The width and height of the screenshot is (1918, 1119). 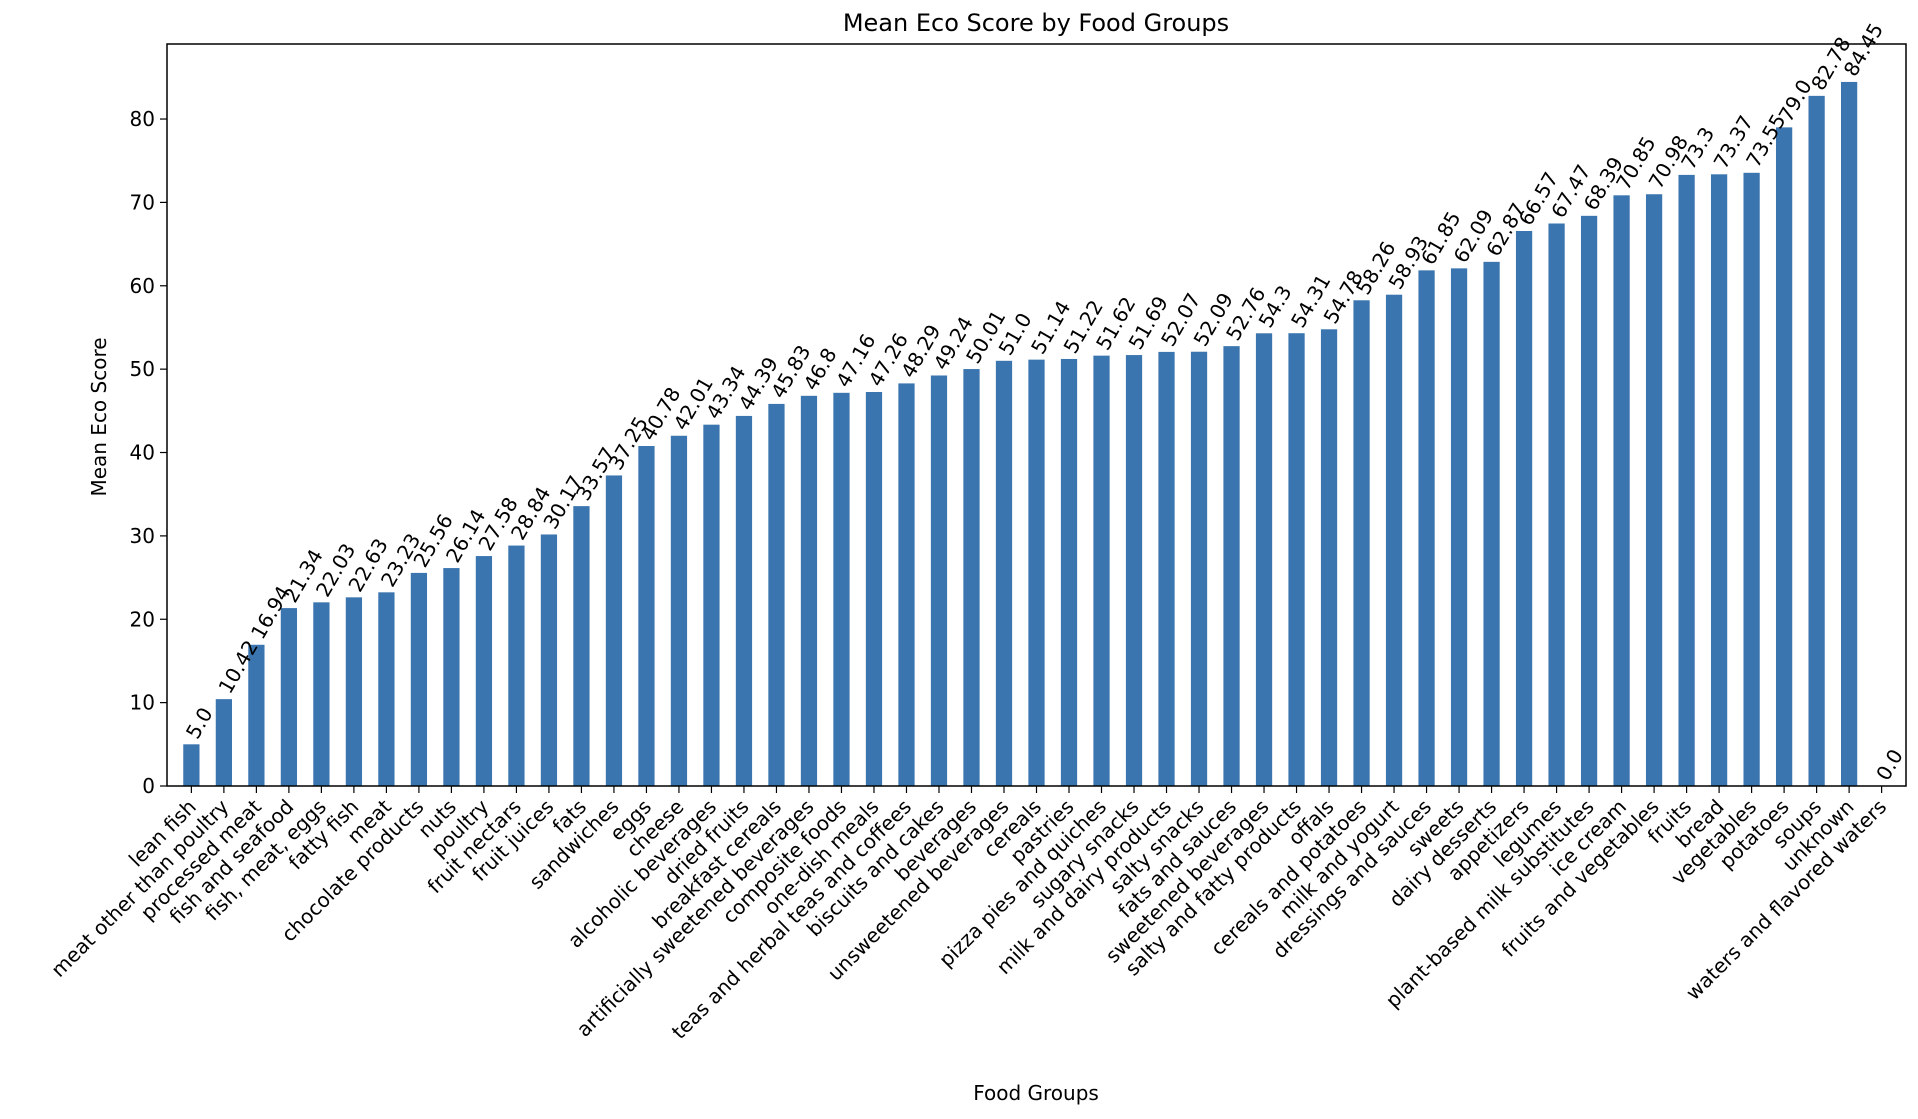 I want to click on bar-value-label: 0.0, so click(x=1889, y=765).